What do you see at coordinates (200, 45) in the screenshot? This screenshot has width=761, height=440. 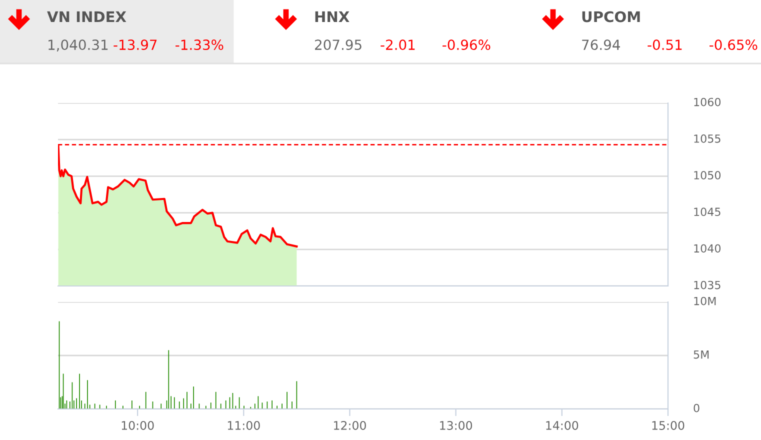 I see `text: -1.33%` at bounding box center [200, 45].